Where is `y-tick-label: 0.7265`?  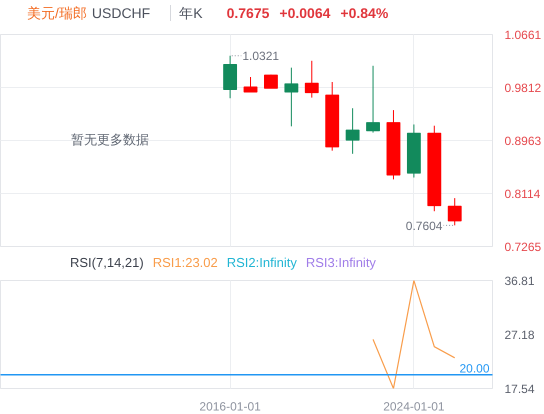
y-tick-label: 0.7265 is located at coordinates (523, 247).